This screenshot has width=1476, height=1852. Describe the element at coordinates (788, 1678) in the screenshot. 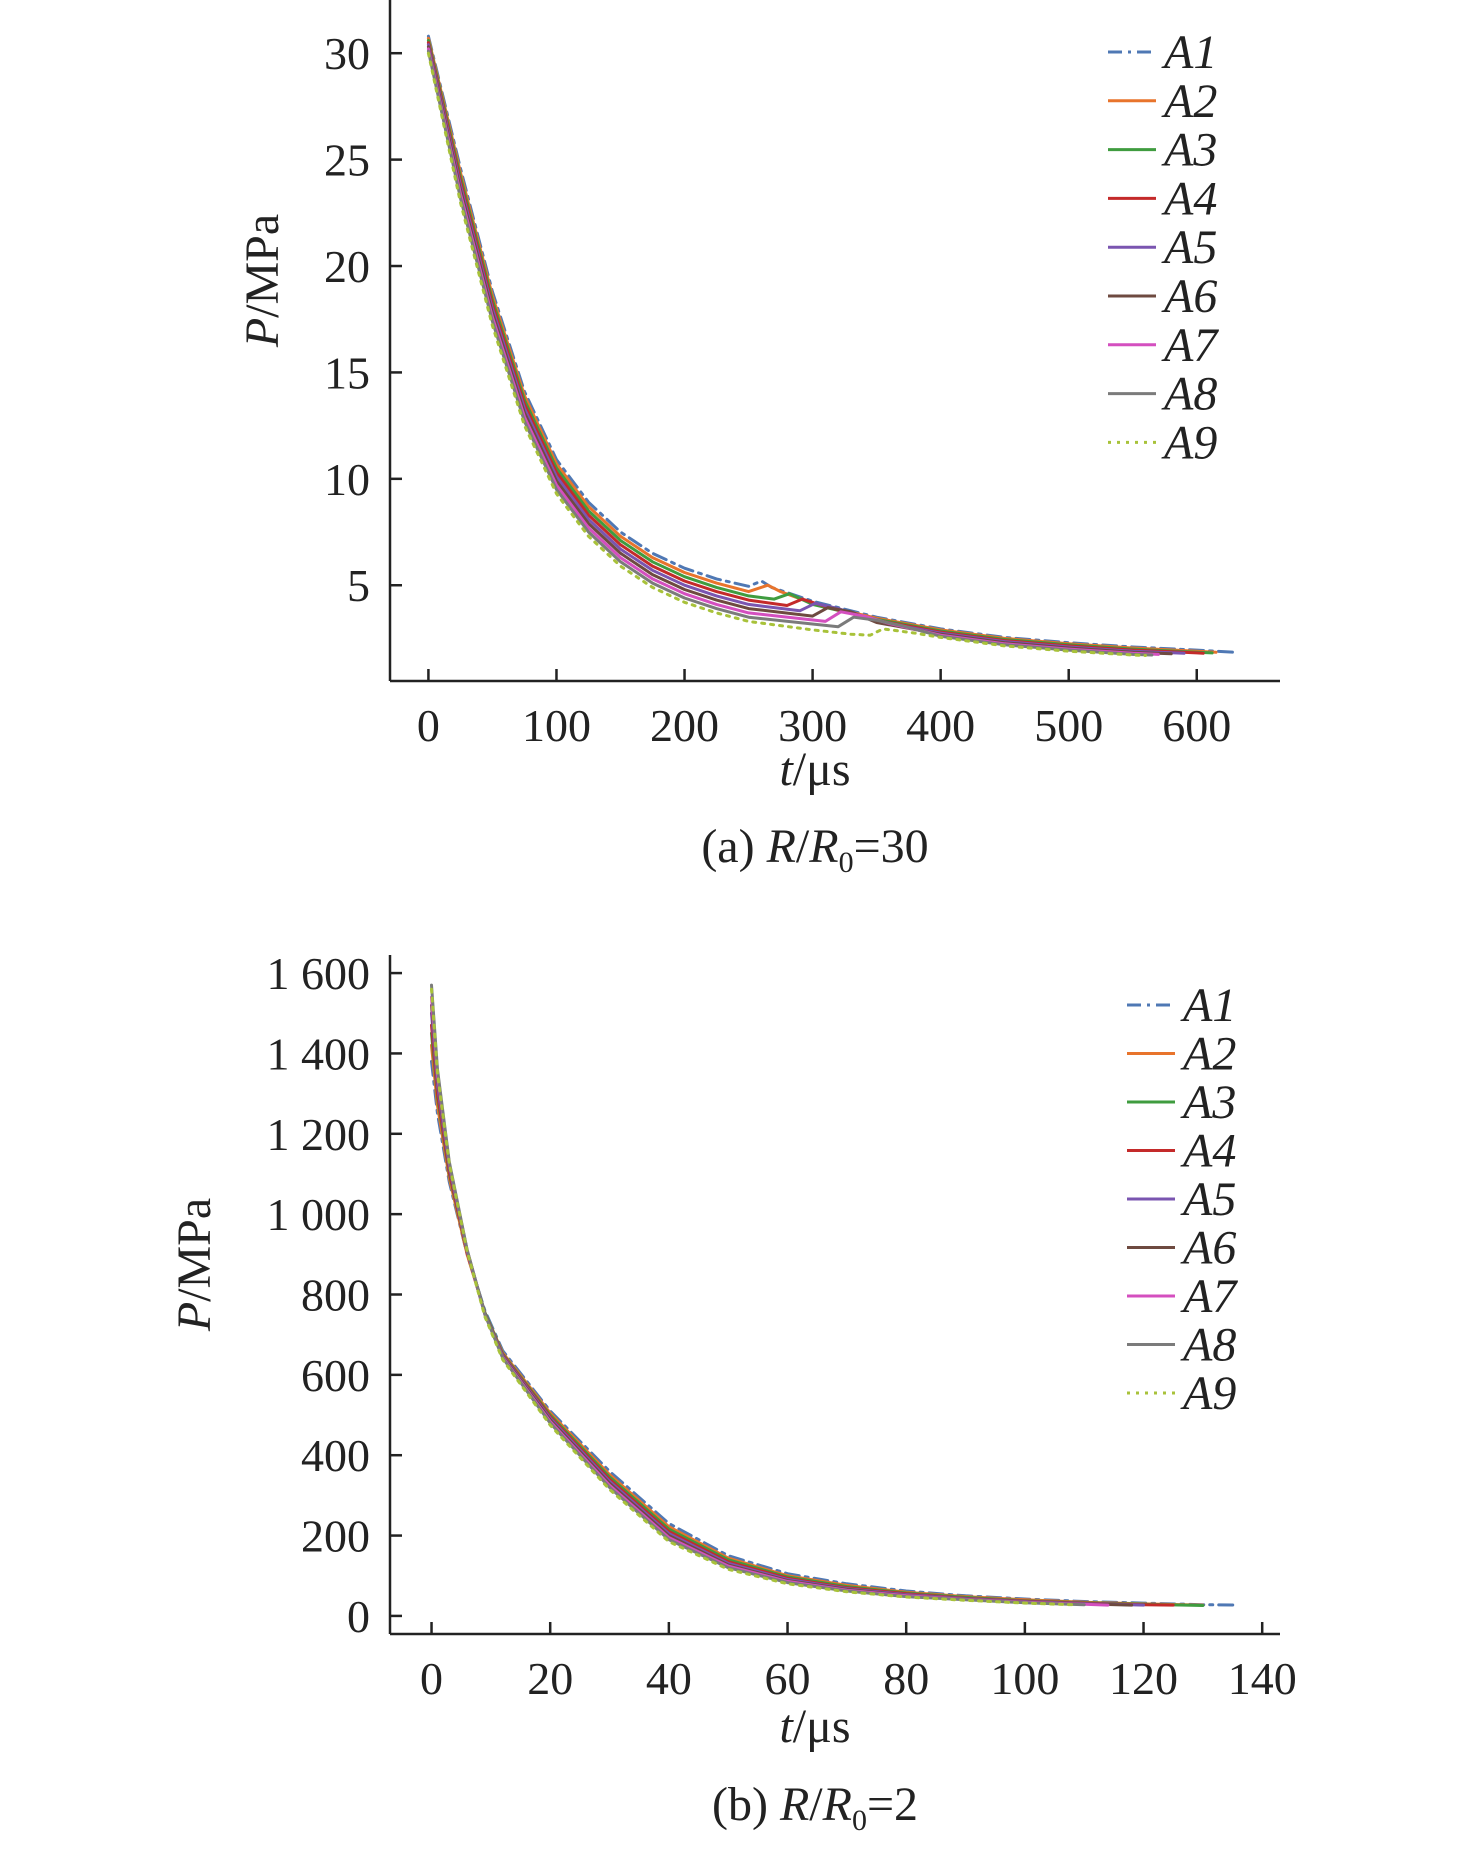

I see `x-tick-label: 60` at that location.